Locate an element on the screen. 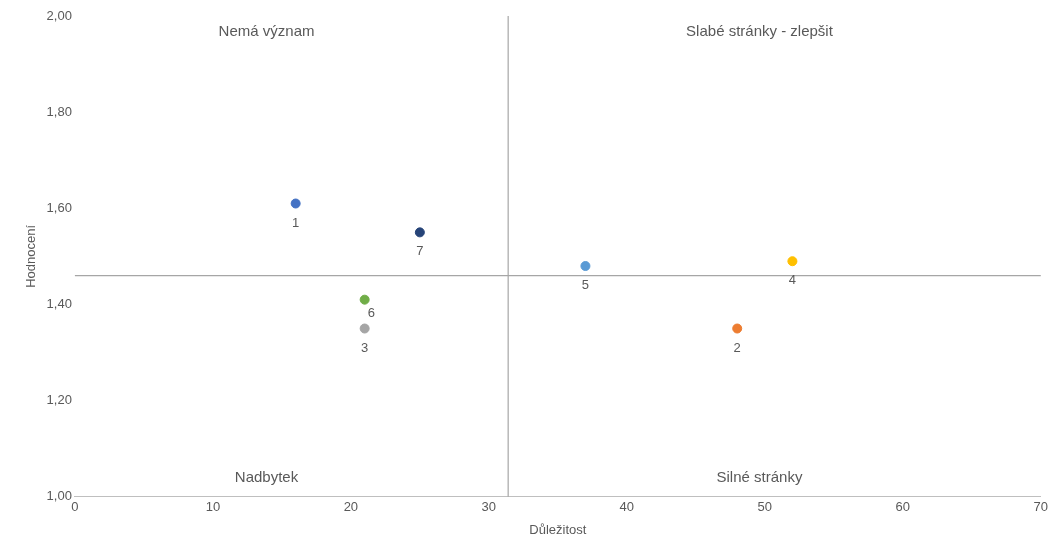  annotation: Nadbytek is located at coordinates (266, 477).